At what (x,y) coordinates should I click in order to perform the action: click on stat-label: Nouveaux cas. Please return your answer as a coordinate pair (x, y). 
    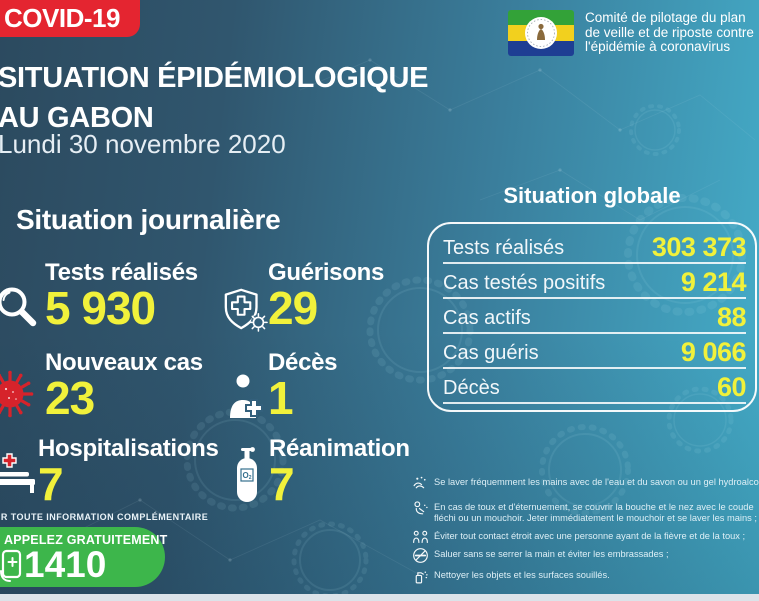
    Looking at the image, I should click on (124, 362).